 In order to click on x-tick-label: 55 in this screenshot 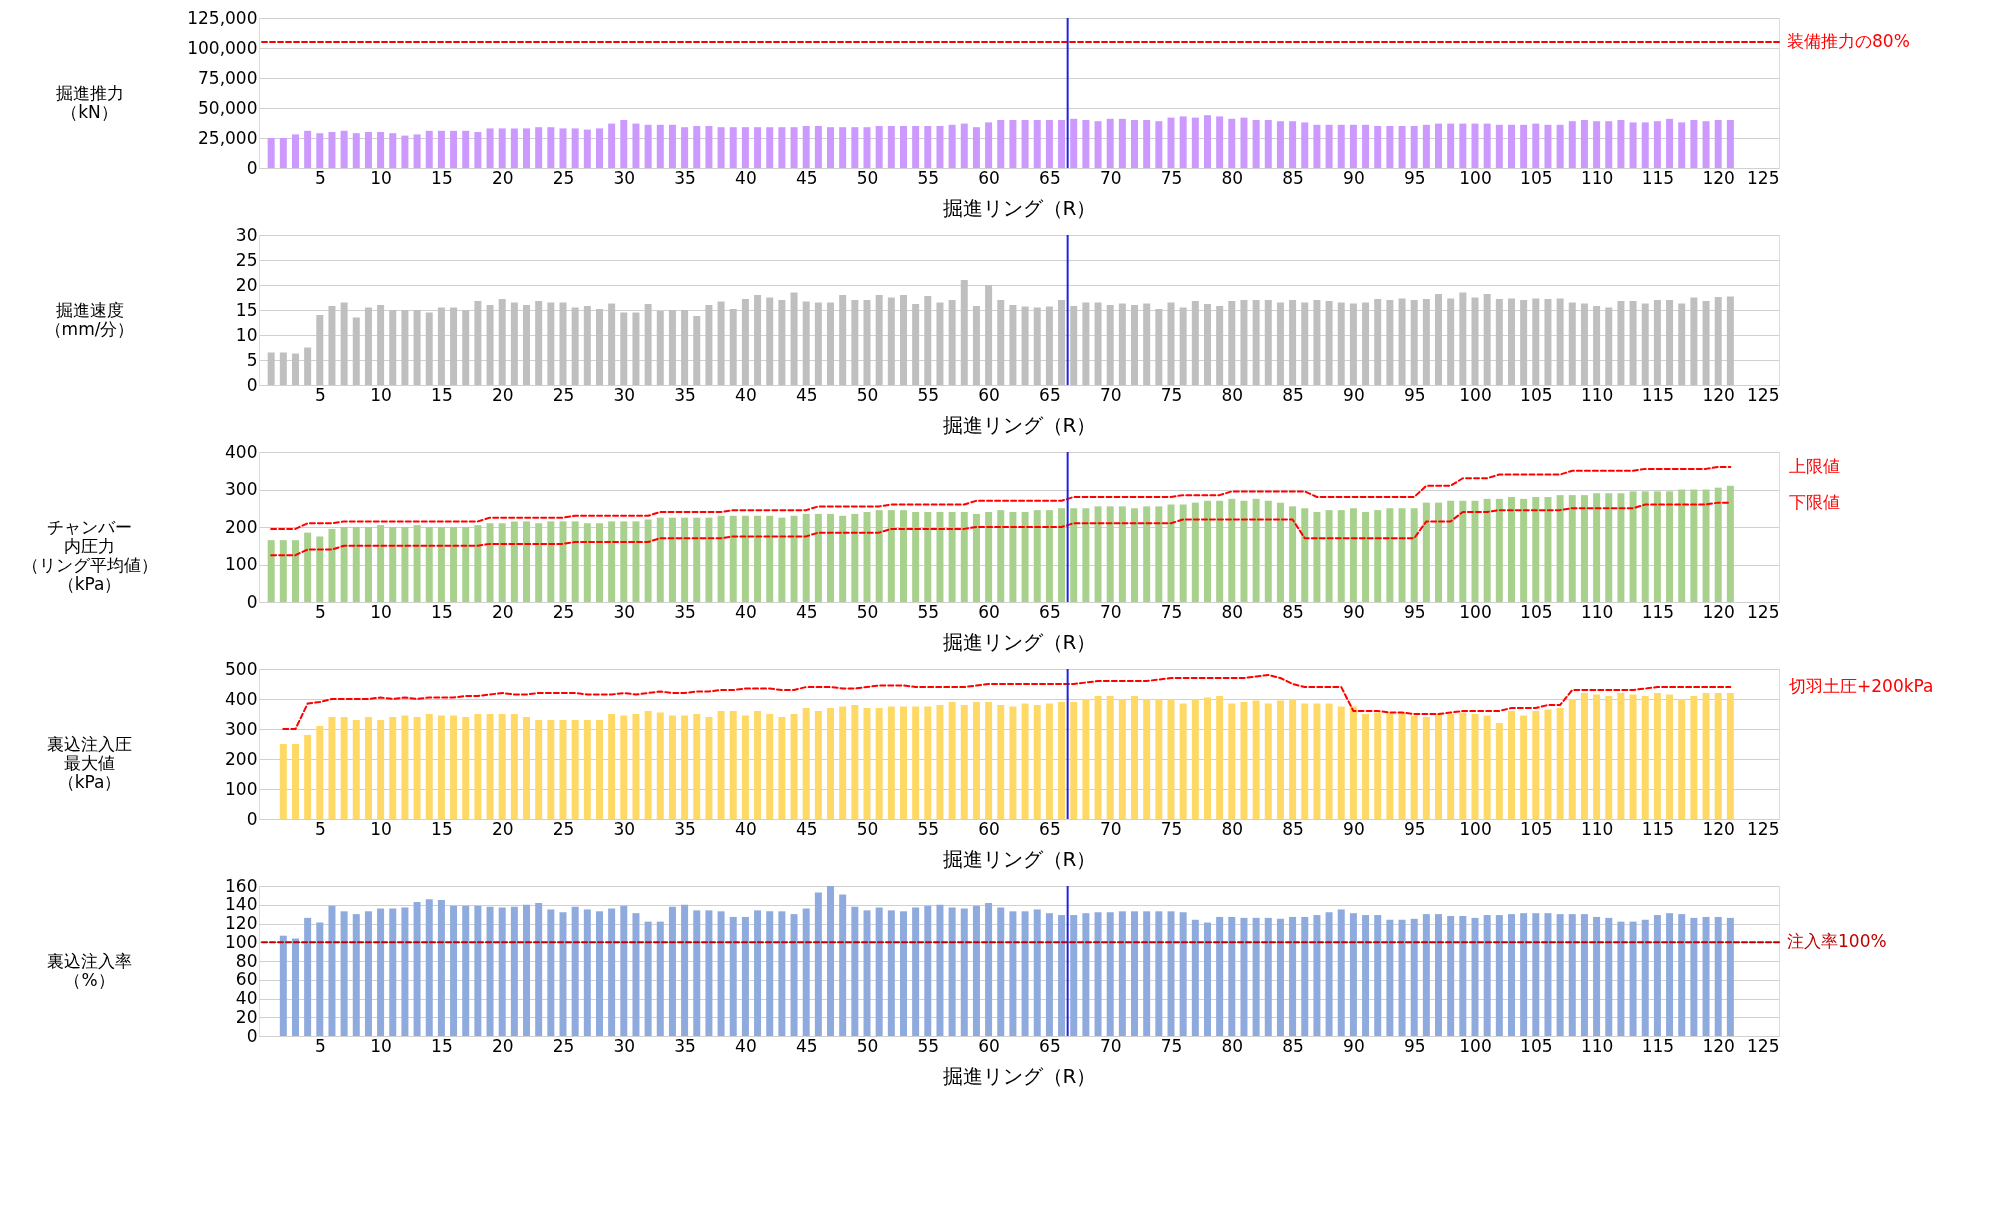, I will do `click(928, 828)`.